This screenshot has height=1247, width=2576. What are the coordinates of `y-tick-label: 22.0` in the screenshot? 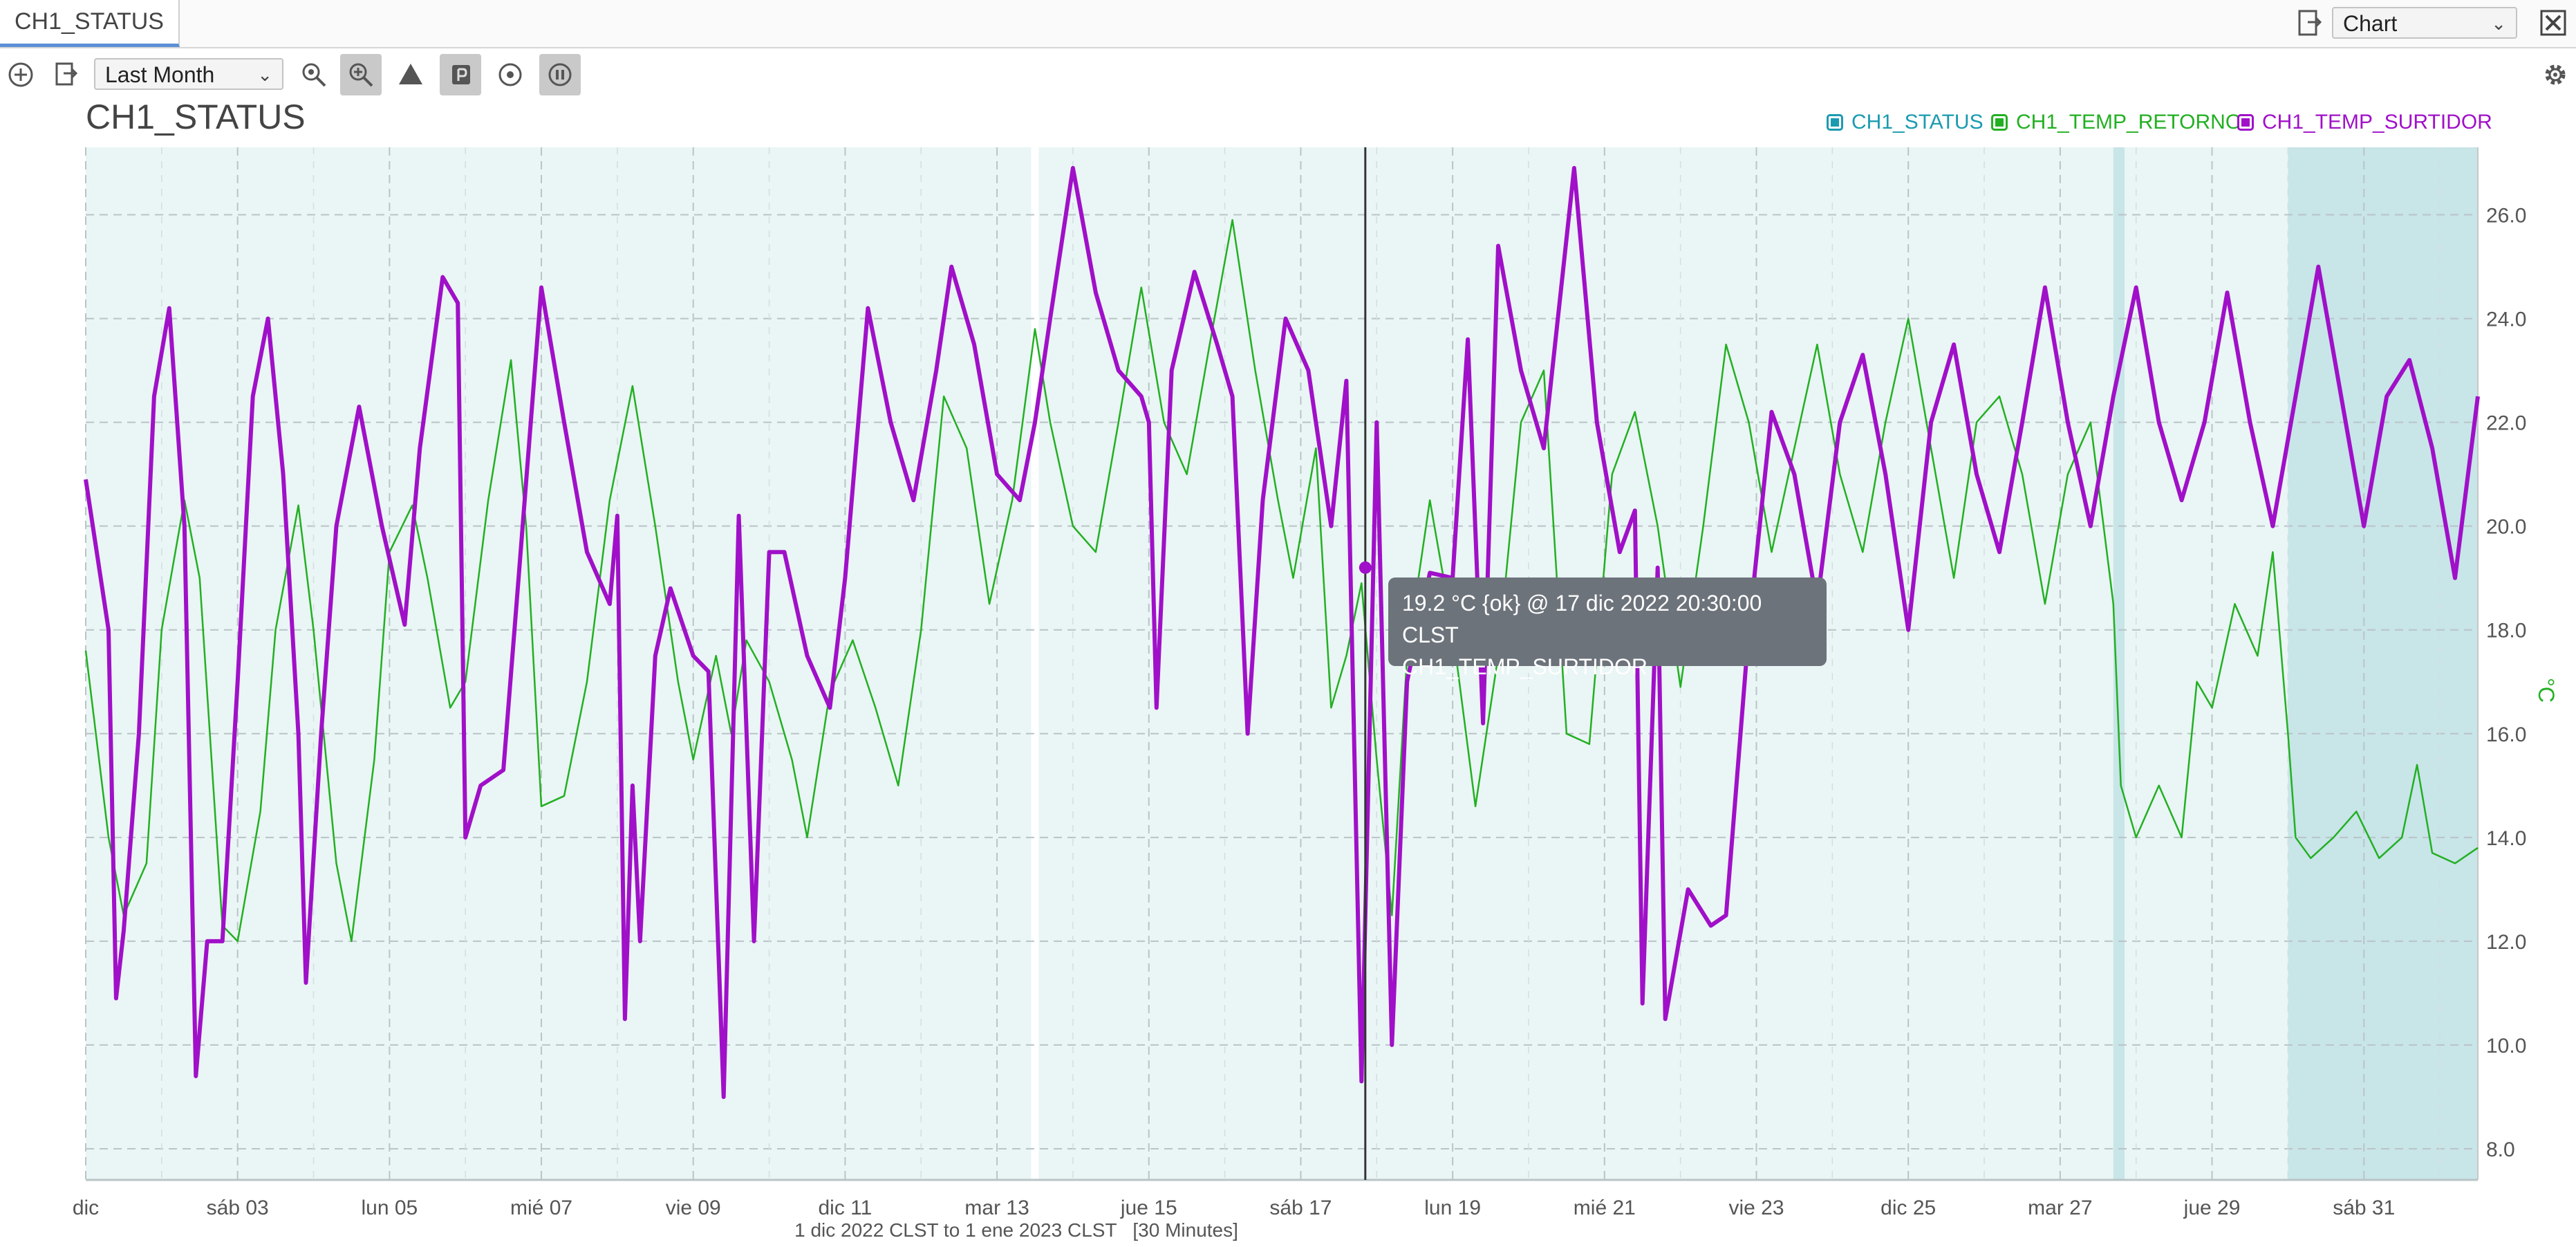 It's located at (2506, 424).